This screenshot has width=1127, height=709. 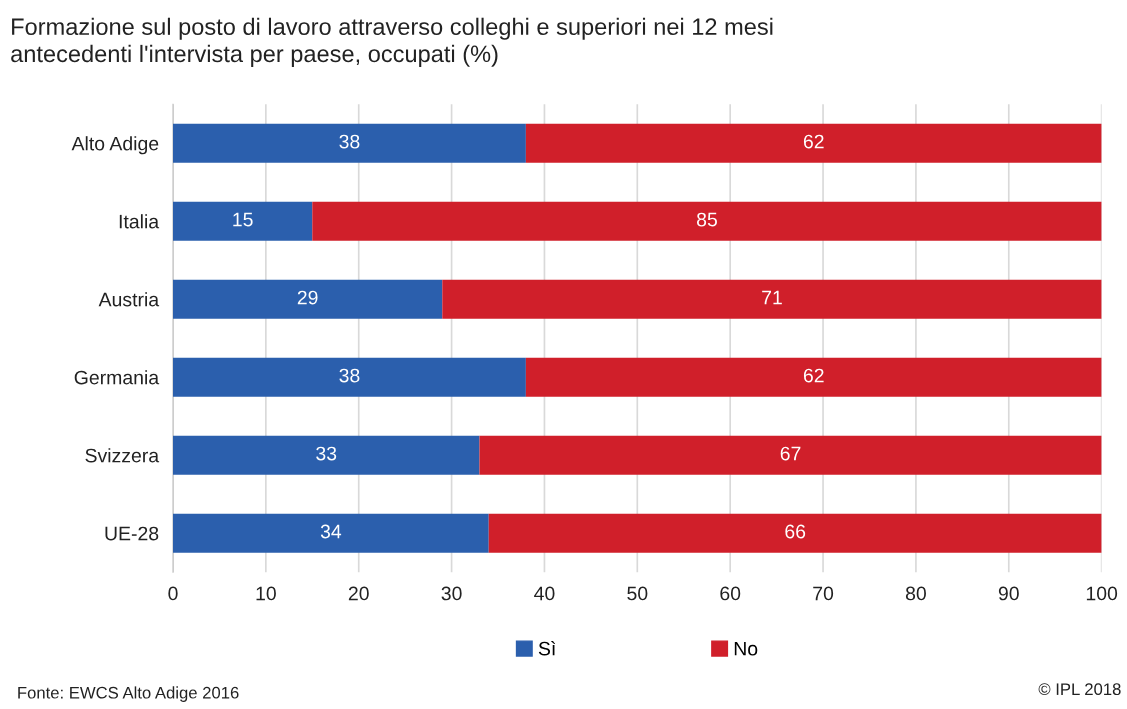 I want to click on data-label: 66, so click(x=795, y=531).